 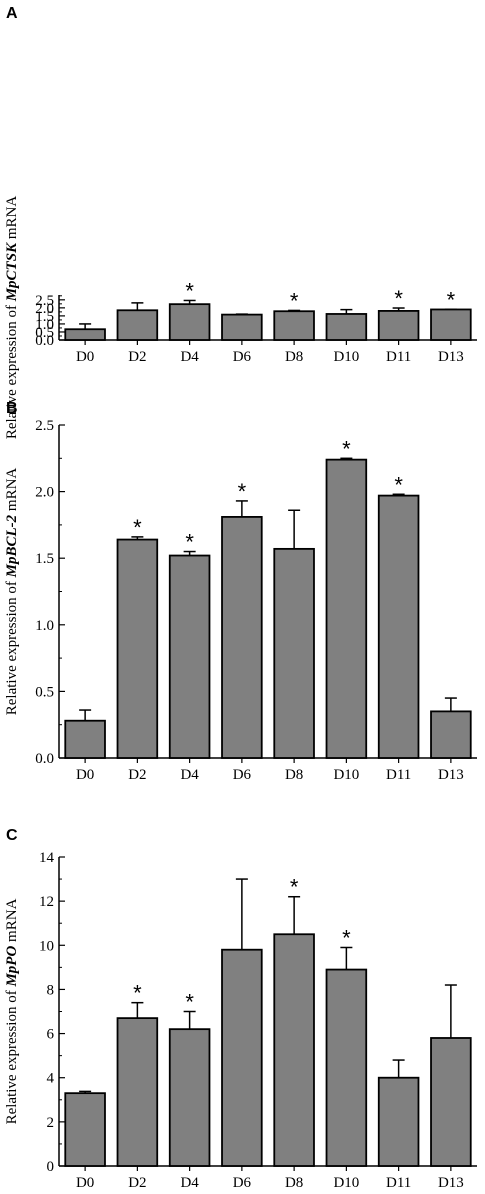 I want to click on y-axis-title: Relative expression of MpBCL-2 mRNA, so click(x=12, y=592).